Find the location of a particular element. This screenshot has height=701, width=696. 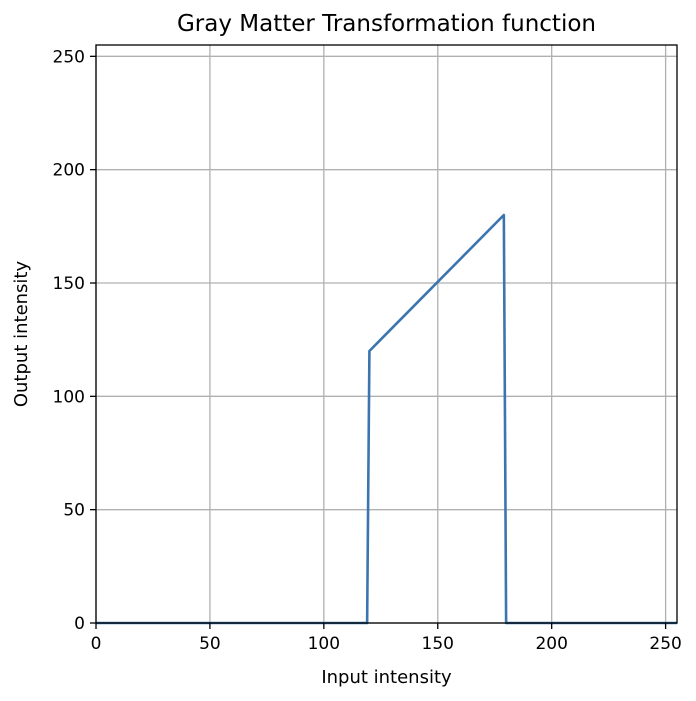

y-tick-label: 50 is located at coordinates (74, 511).